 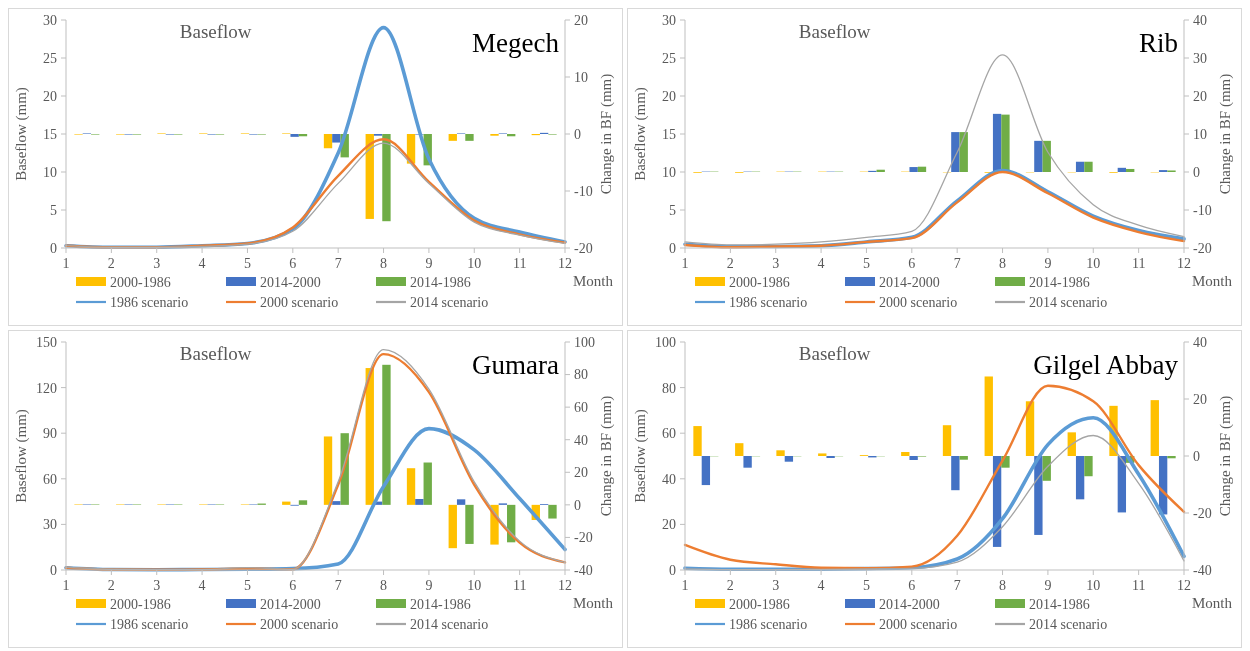 What do you see at coordinates (1202, 210) in the screenshot?
I see `y2-tick-label: -10` at bounding box center [1202, 210].